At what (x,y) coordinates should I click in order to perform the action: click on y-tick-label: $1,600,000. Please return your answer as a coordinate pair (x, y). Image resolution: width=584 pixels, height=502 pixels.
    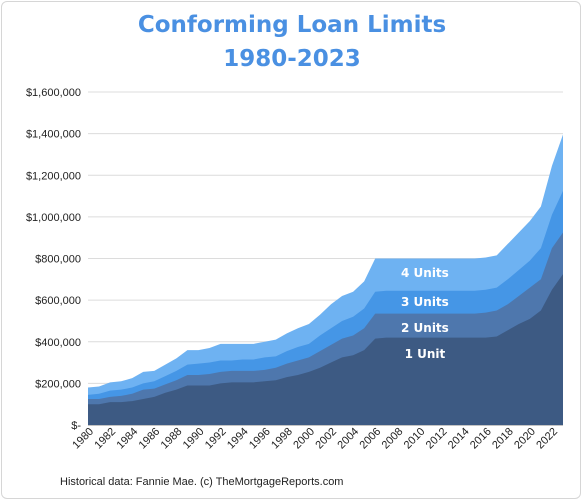
    Looking at the image, I should click on (53, 93).